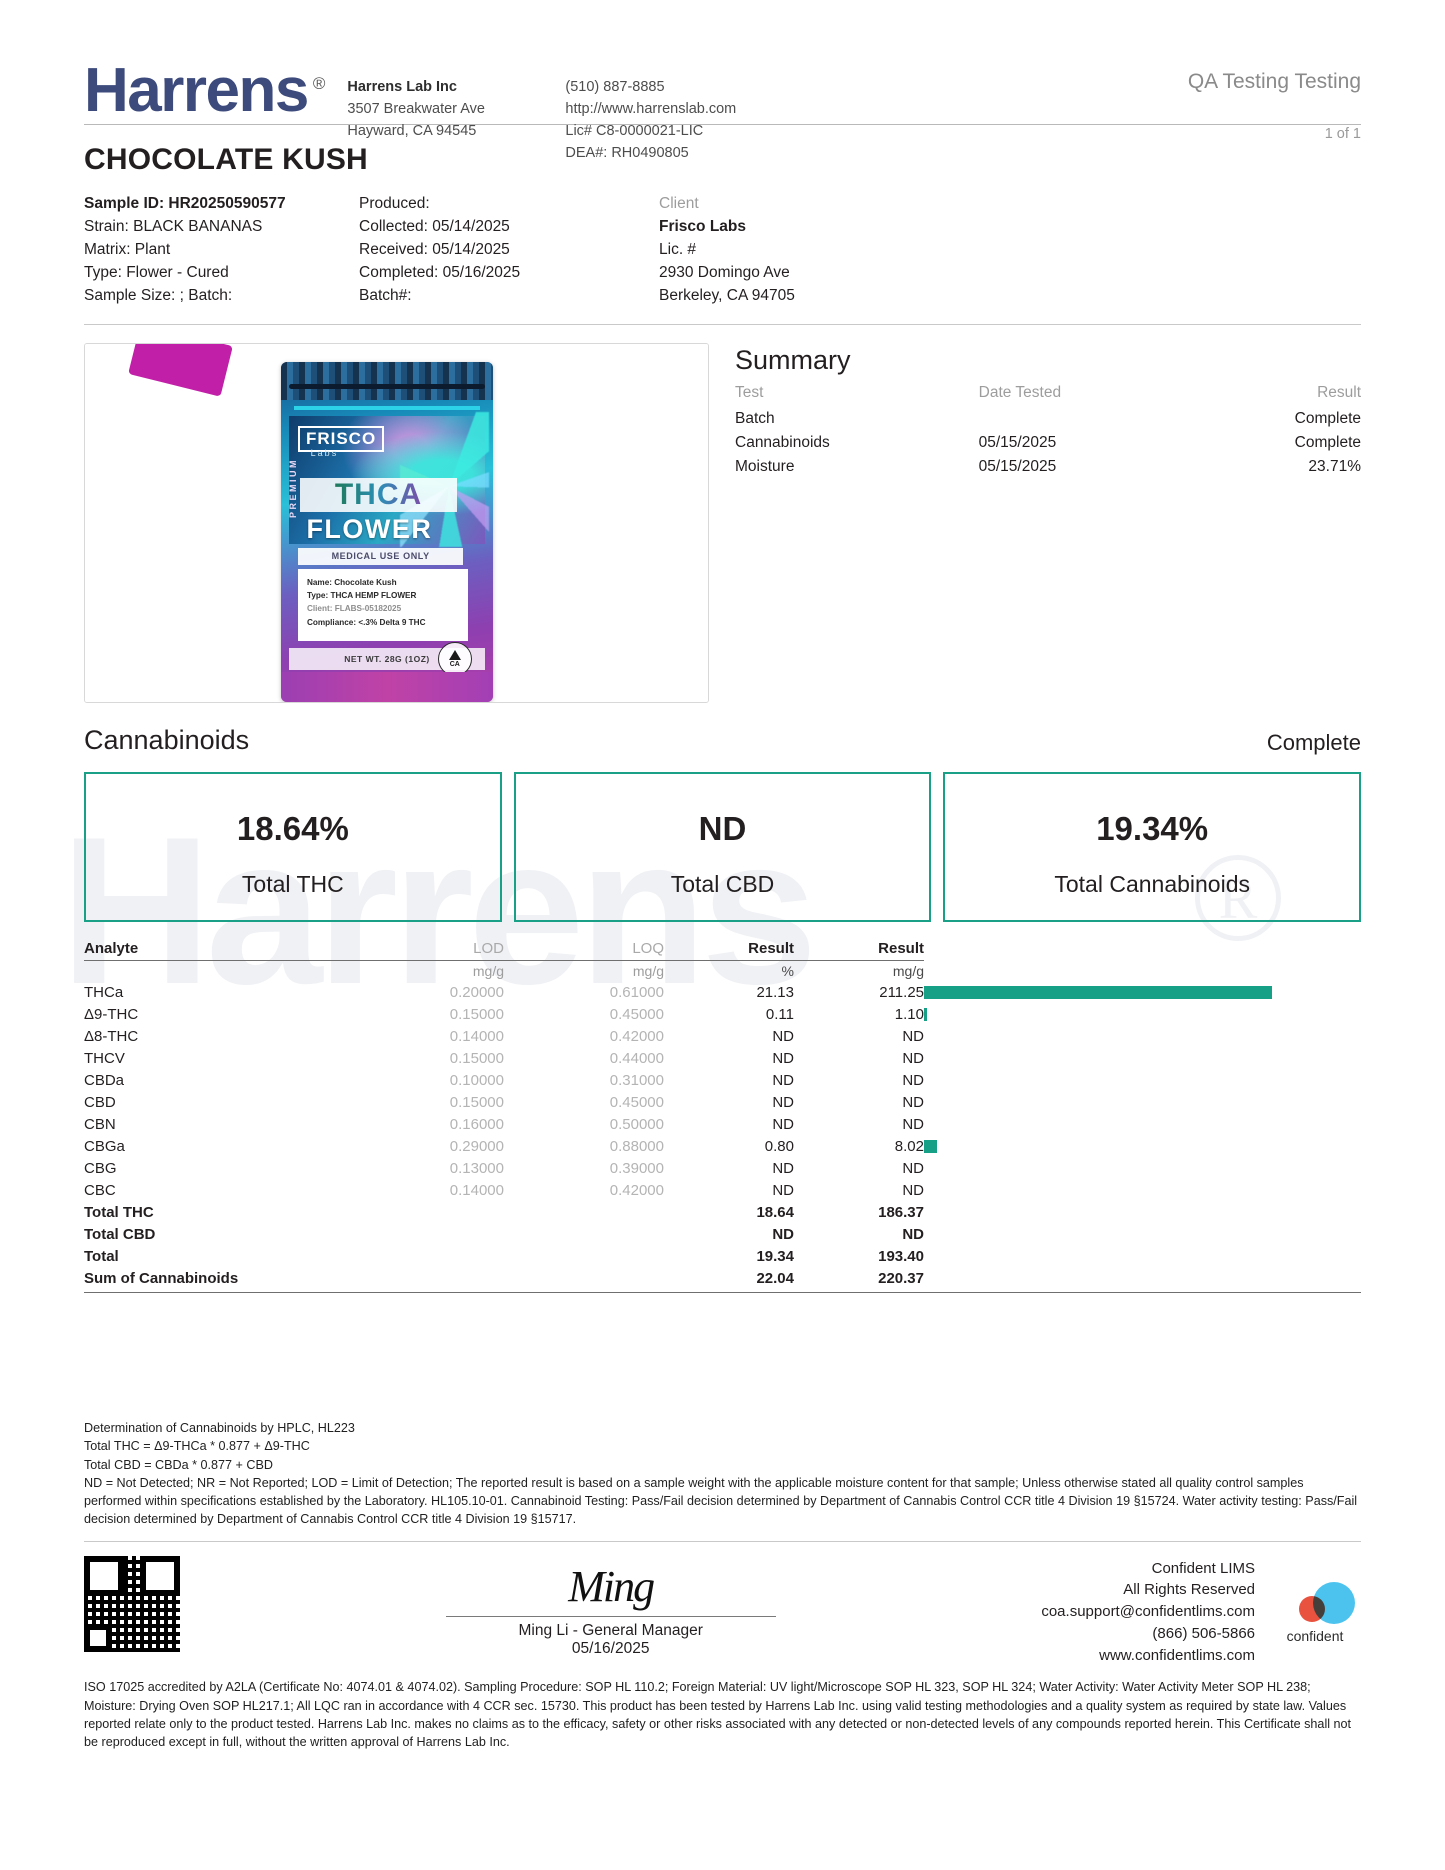 The image size is (1445, 1870). Describe the element at coordinates (1085, 419) in the screenshot. I see `summary-test-date` at that location.